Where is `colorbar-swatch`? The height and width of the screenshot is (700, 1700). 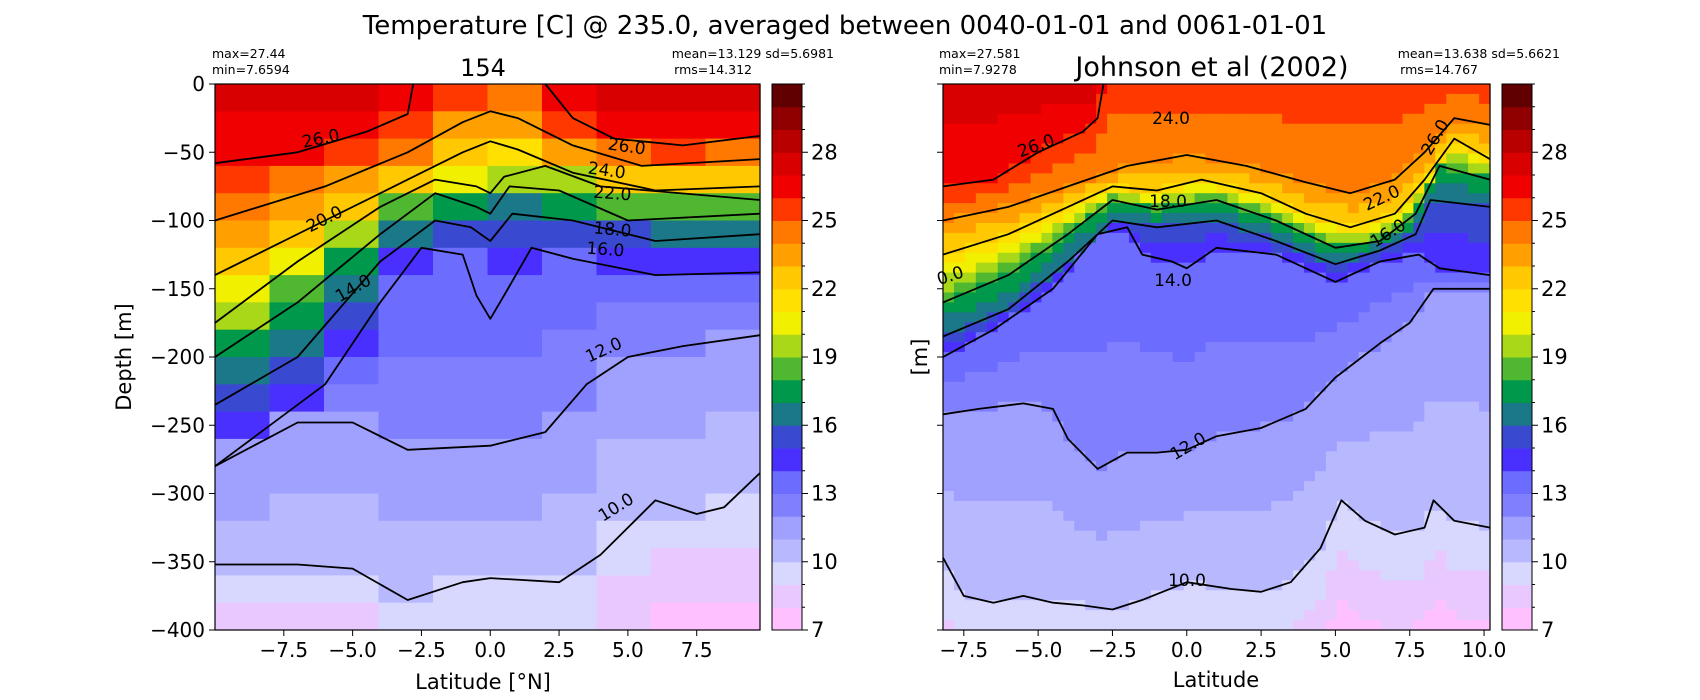
colorbar-swatch is located at coordinates (1517, 141).